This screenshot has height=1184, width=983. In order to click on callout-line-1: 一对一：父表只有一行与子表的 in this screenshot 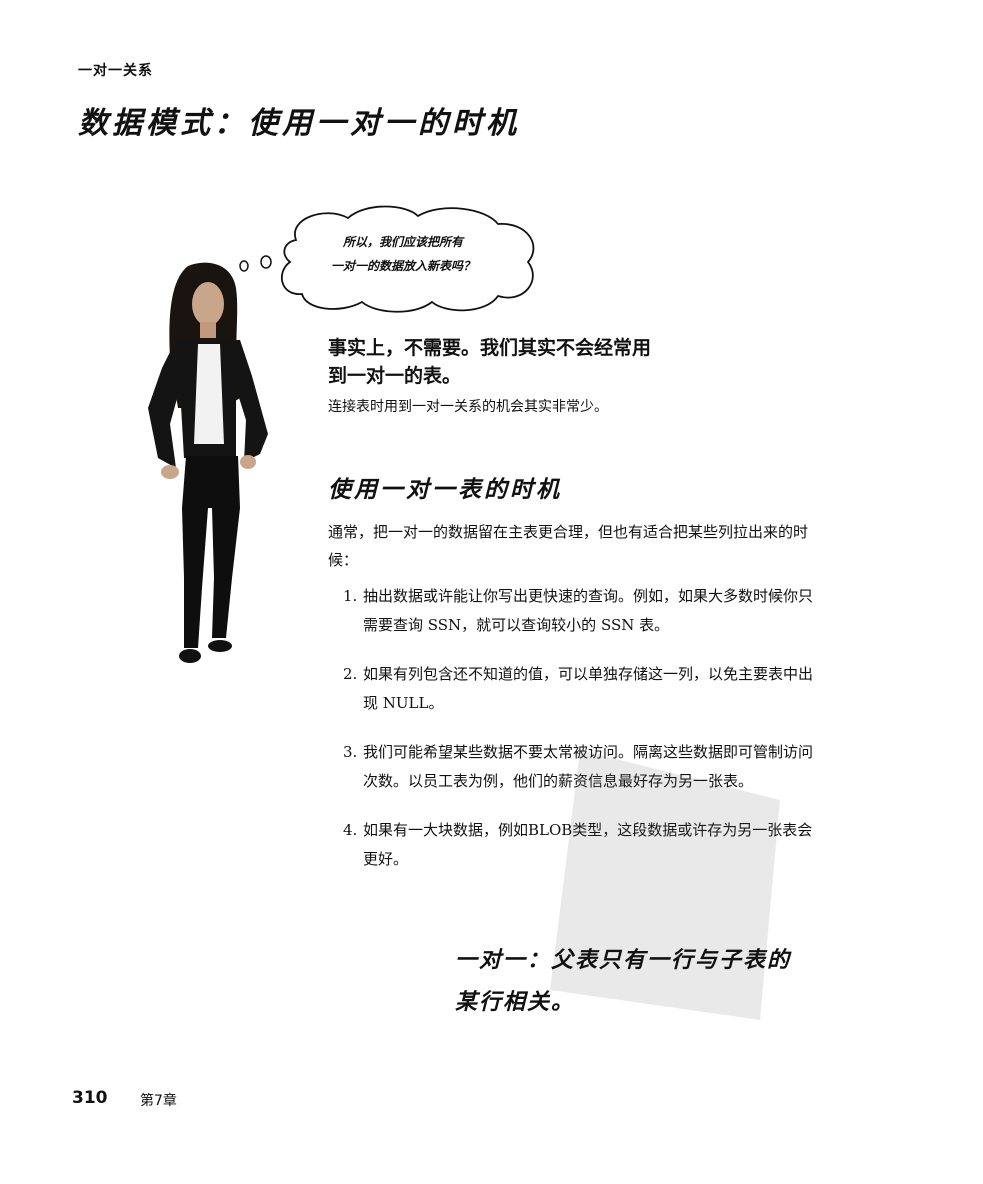, I will do `click(623, 960)`.